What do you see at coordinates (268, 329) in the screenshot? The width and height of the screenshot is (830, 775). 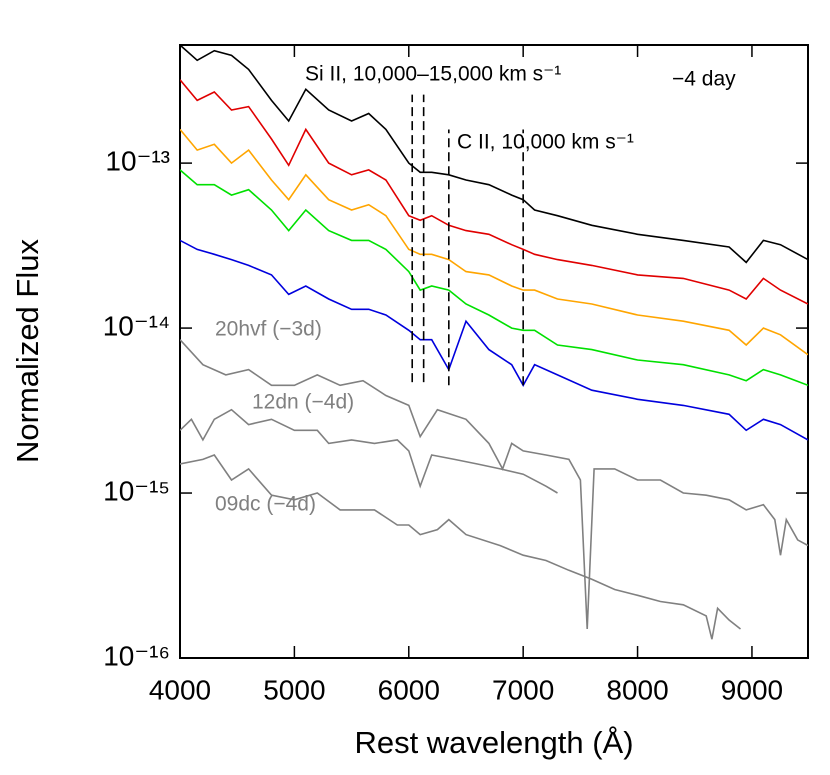 I see `series-label: 20hvf (−3d)` at bounding box center [268, 329].